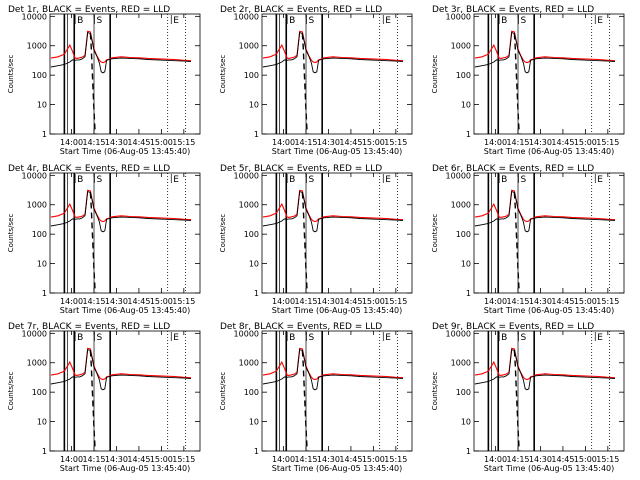  Describe the element at coordinates (89, 10) in the screenshot. I see `chart-title: Det 1r, BLACK = Events, RED = LLD` at that location.